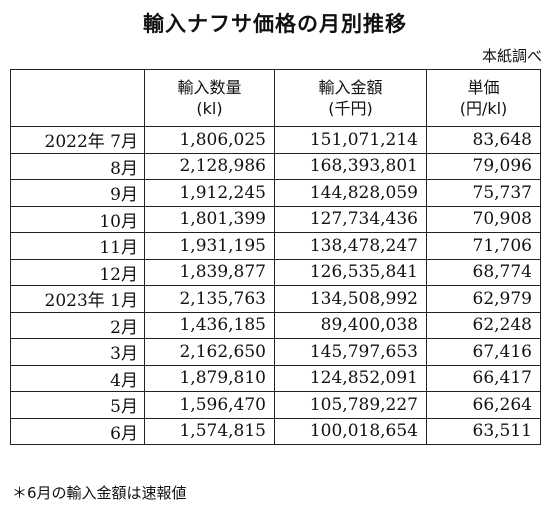 The image size is (550, 507). I want to click on cell-volume: 1,806,025, so click(209, 140).